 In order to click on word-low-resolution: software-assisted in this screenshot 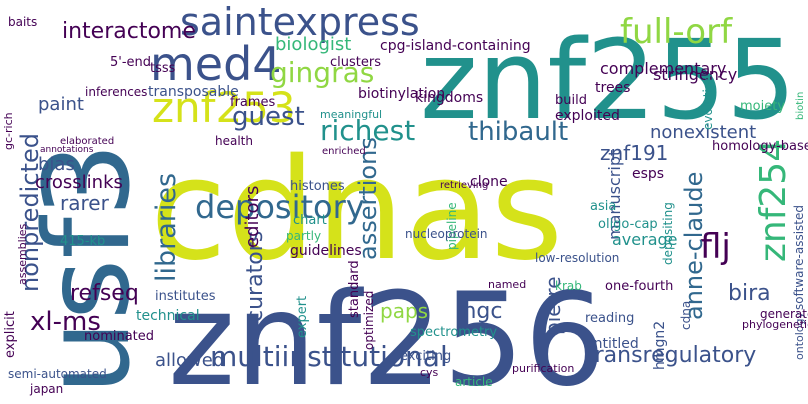, I will do `click(799, 257)`.